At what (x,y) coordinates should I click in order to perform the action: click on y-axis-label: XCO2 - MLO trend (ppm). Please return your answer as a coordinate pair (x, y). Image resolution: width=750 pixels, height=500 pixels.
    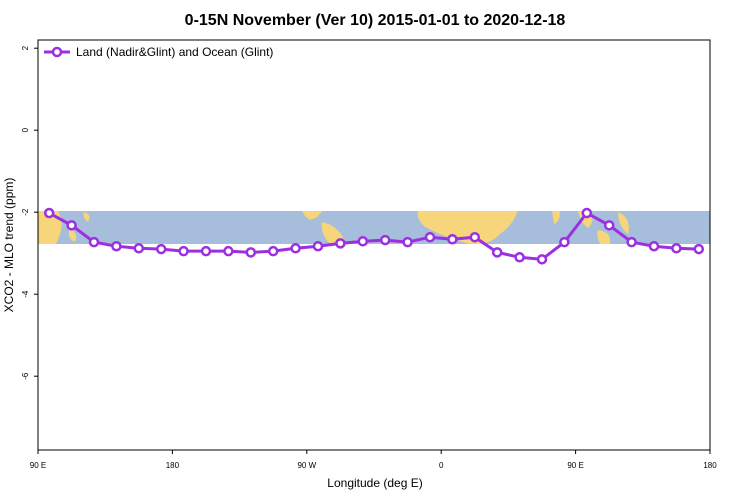
    Looking at the image, I should click on (9, 245).